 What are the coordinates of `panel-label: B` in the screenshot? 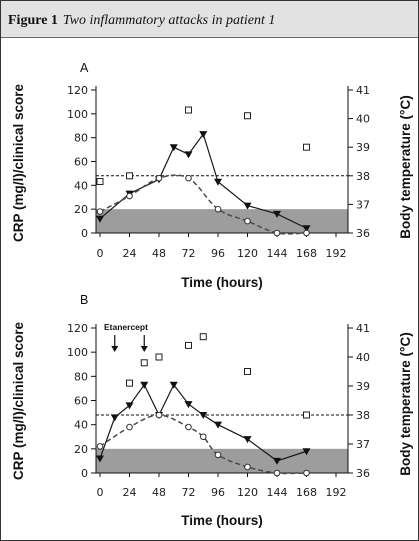 It's located at (84, 300).